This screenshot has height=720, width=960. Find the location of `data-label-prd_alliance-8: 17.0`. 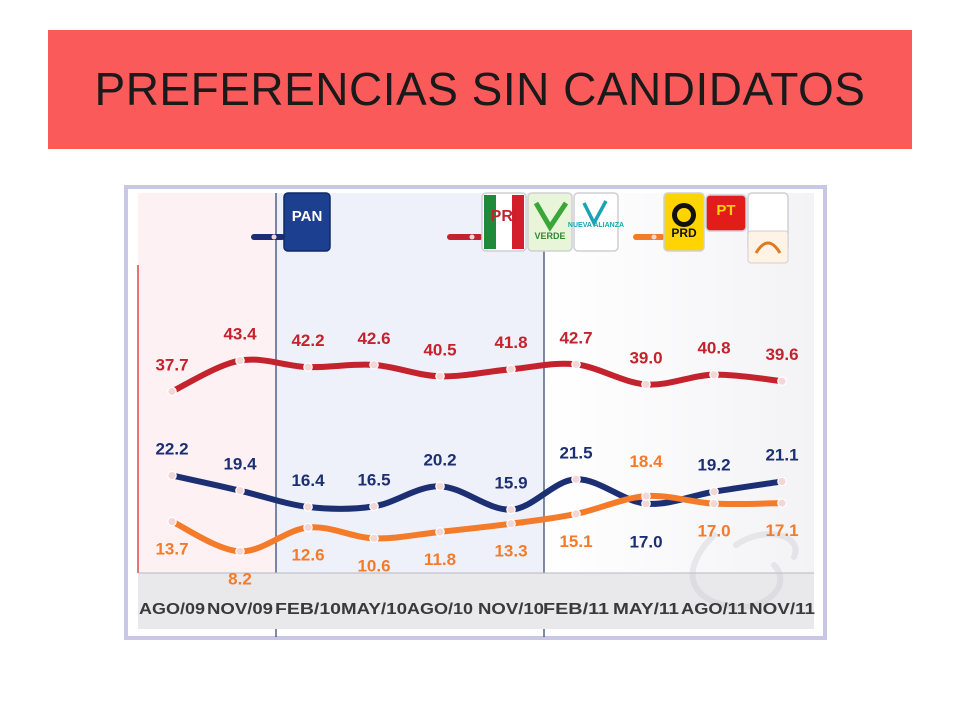

data-label-prd_alliance-8: 17.0 is located at coordinates (713, 531).